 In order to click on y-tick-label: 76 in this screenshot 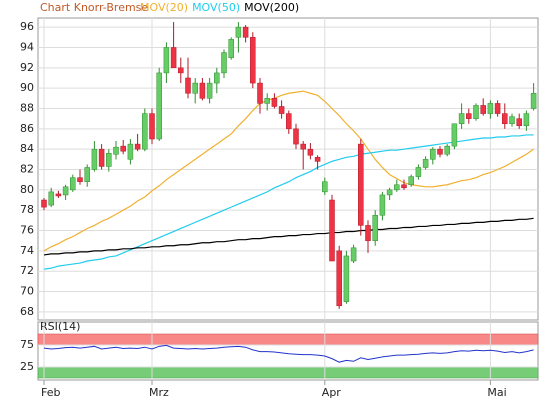, I will do `click(27, 230)`.